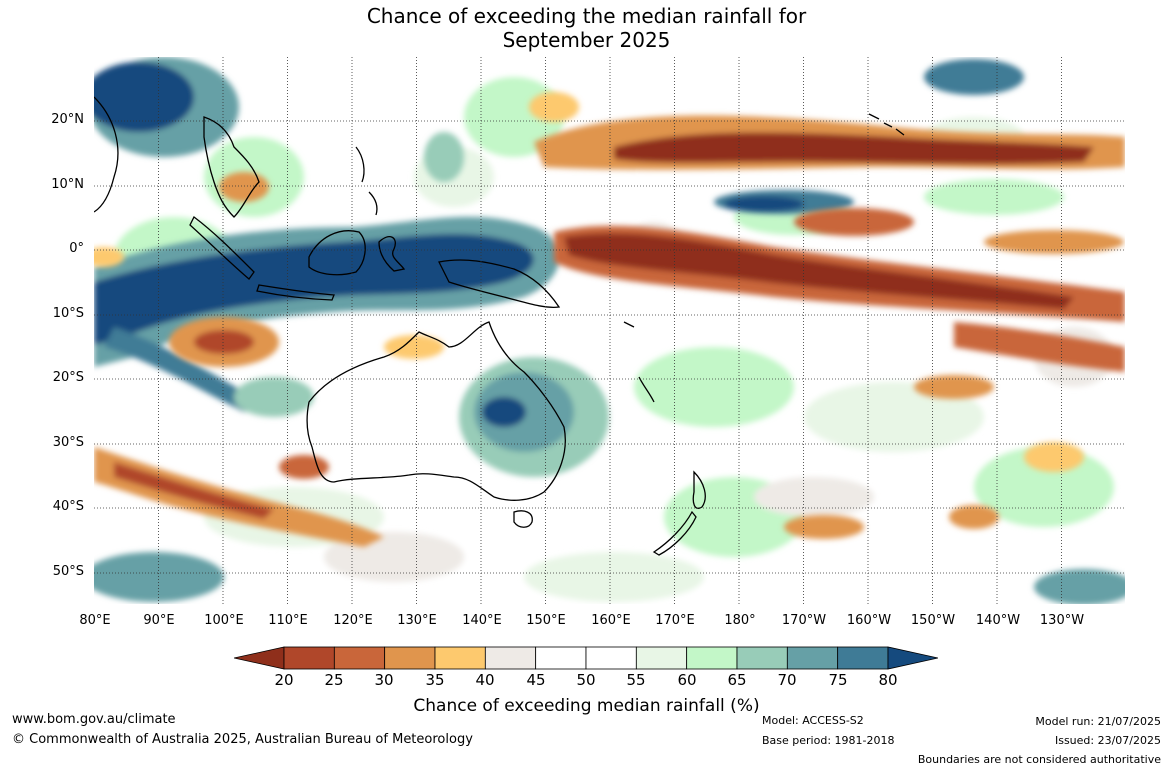  Describe the element at coordinates (68, 313) in the screenshot. I see `lat-label-10s: 10°S` at that location.